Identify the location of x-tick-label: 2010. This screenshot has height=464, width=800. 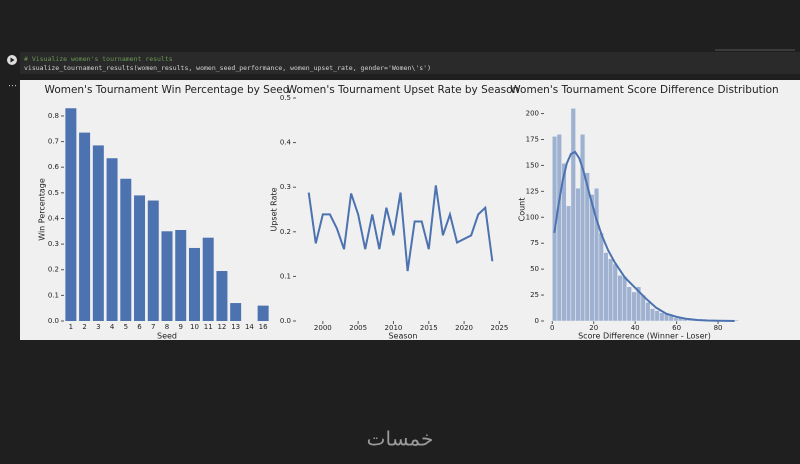
(394, 328).